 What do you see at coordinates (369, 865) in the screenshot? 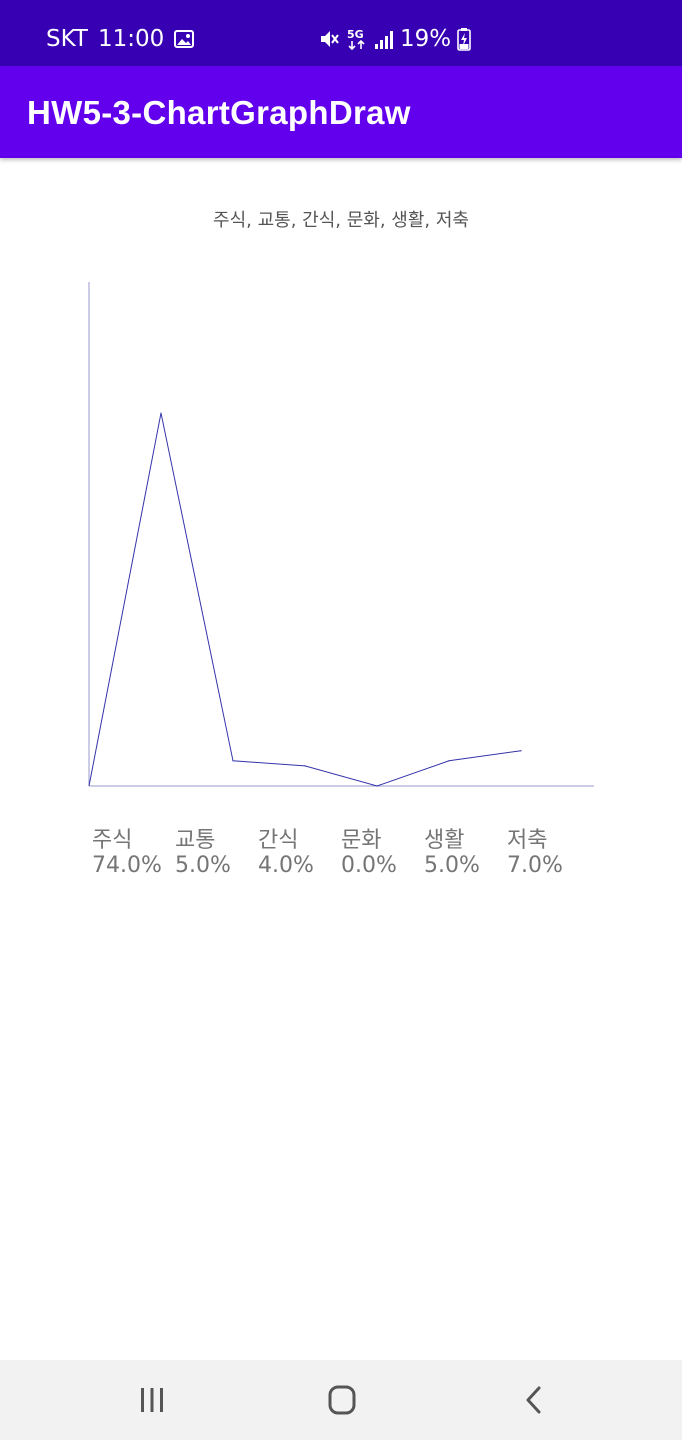
I see `value-label: 0.0%` at bounding box center [369, 865].